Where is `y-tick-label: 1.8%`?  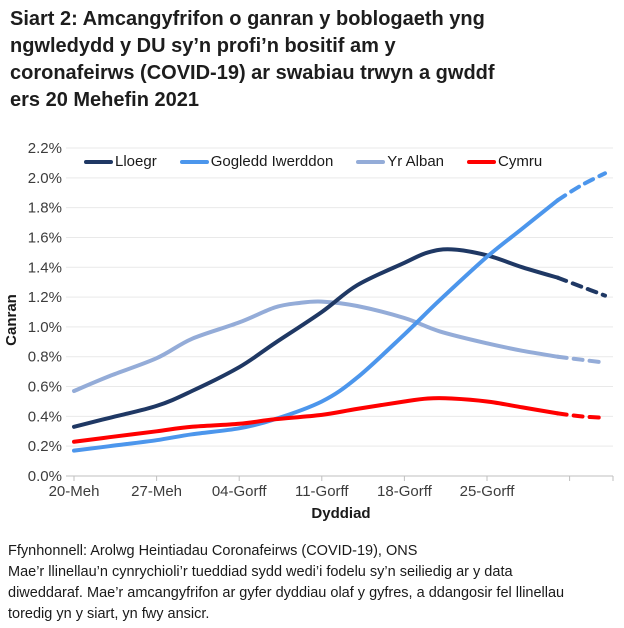 y-tick-label: 1.8% is located at coordinates (45, 208).